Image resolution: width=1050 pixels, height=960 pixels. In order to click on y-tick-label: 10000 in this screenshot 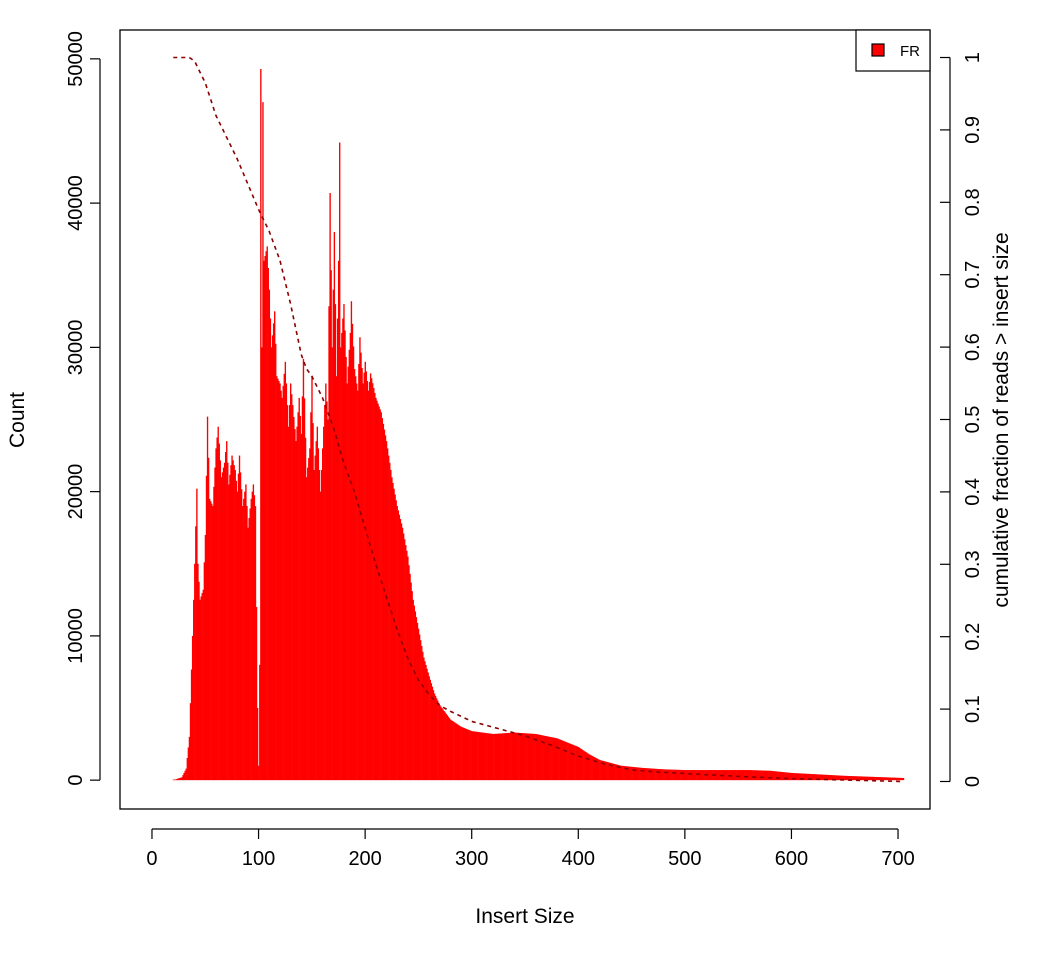, I will do `click(76, 636)`.